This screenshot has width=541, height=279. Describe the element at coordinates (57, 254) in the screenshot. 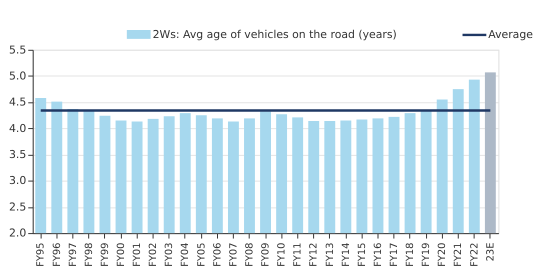

I see `x-tick-label: FY96` at that location.